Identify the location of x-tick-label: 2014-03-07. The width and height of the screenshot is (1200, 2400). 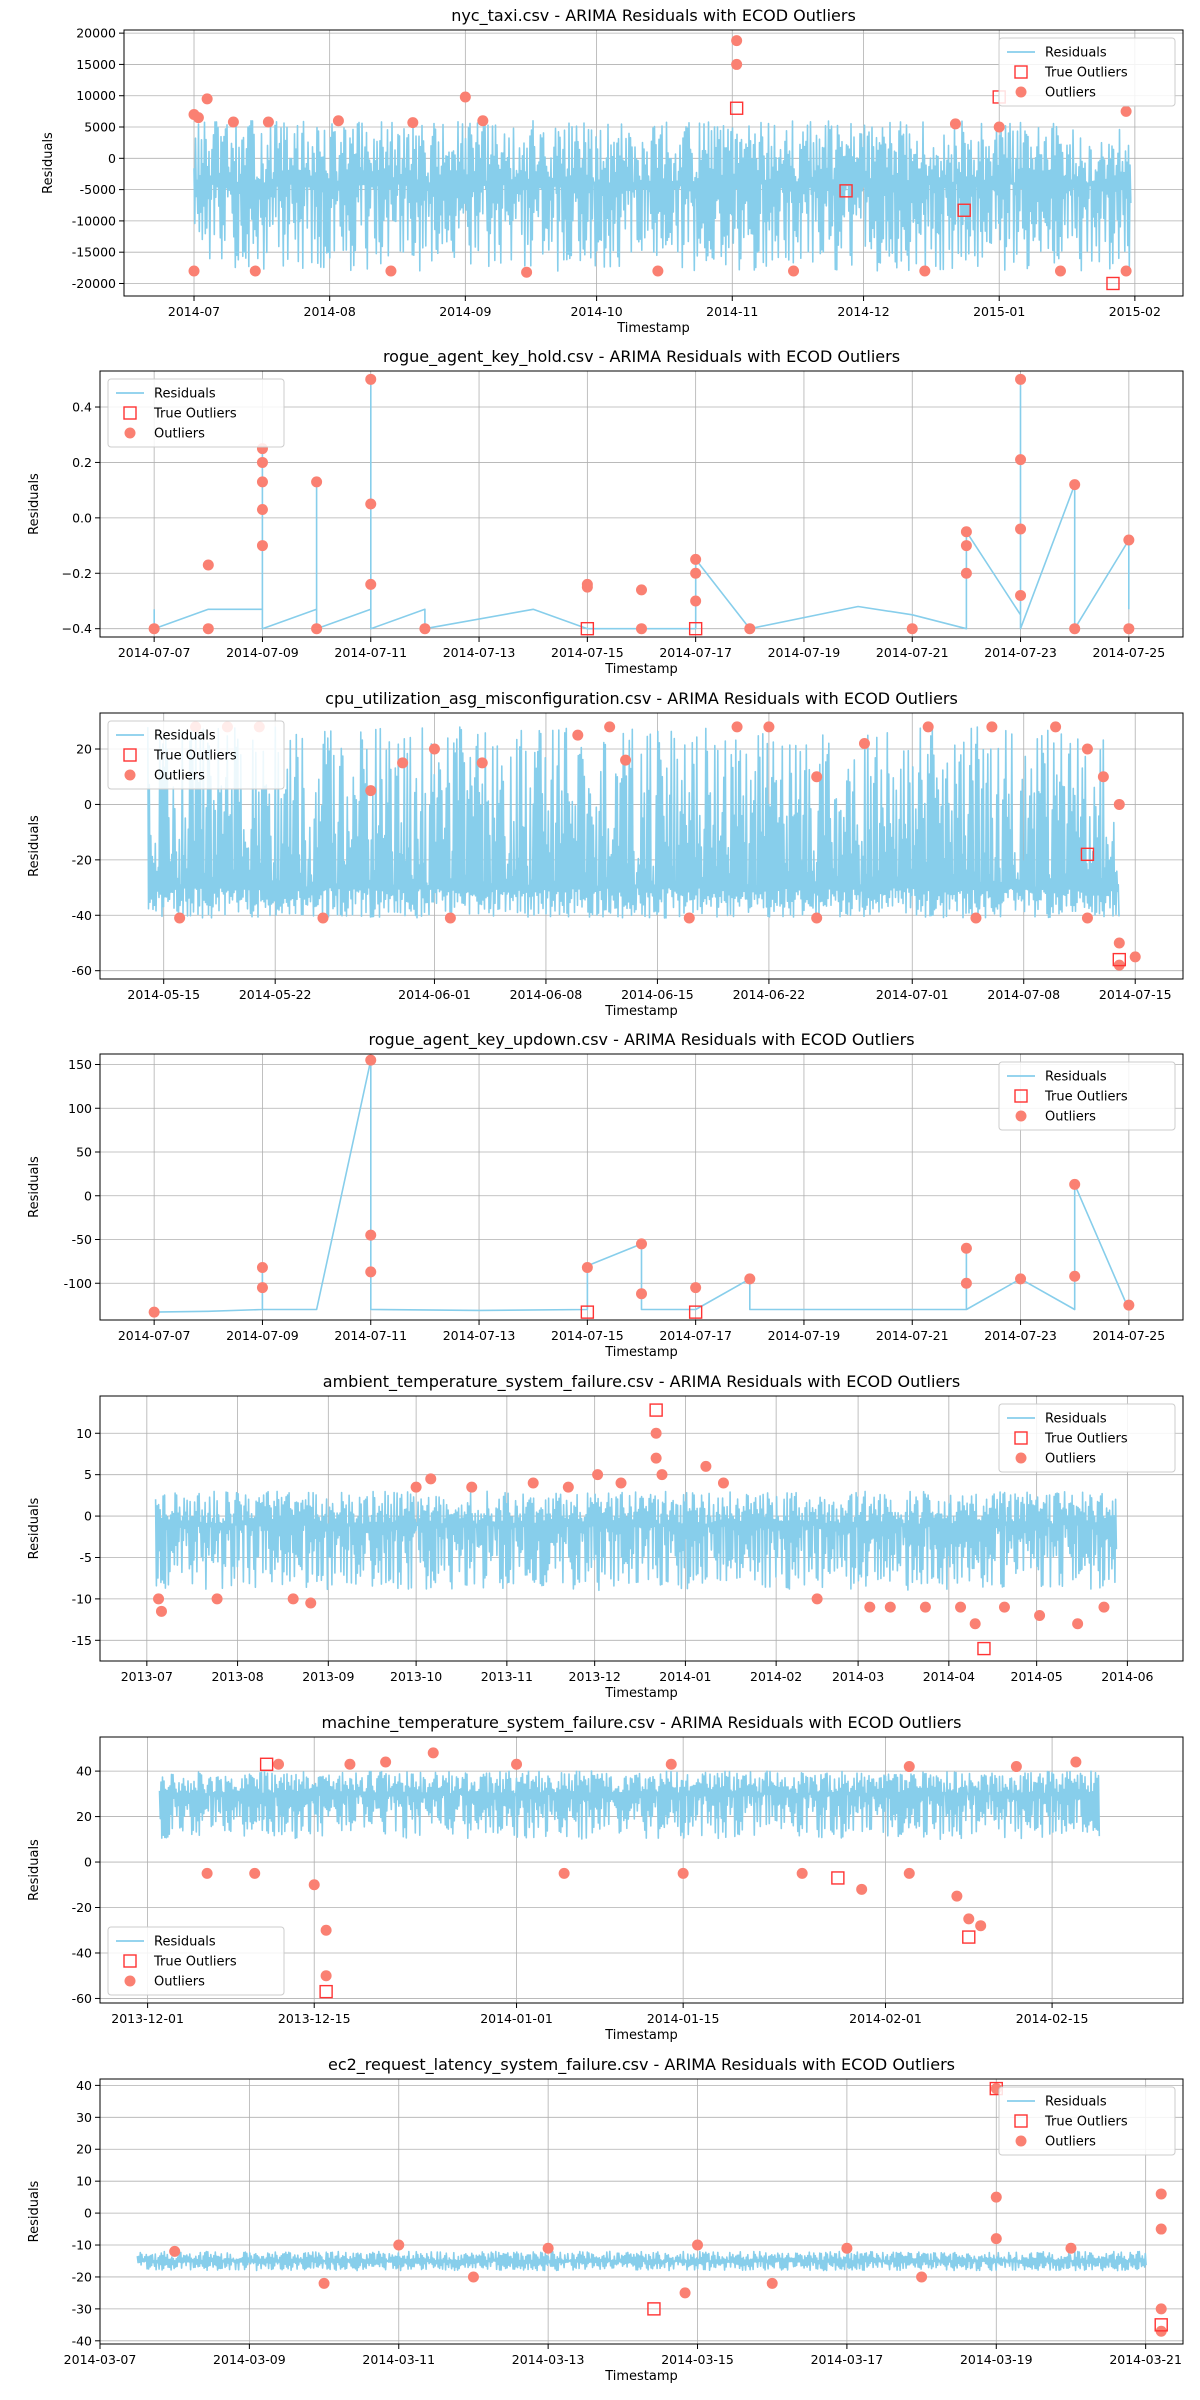
(100, 2359).